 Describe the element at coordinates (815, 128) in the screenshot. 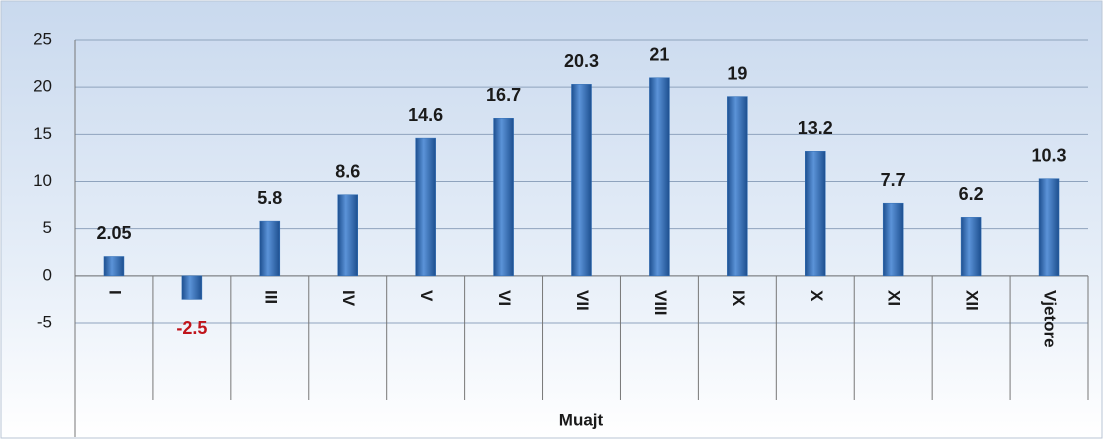

I see `value-label: 13.2` at that location.